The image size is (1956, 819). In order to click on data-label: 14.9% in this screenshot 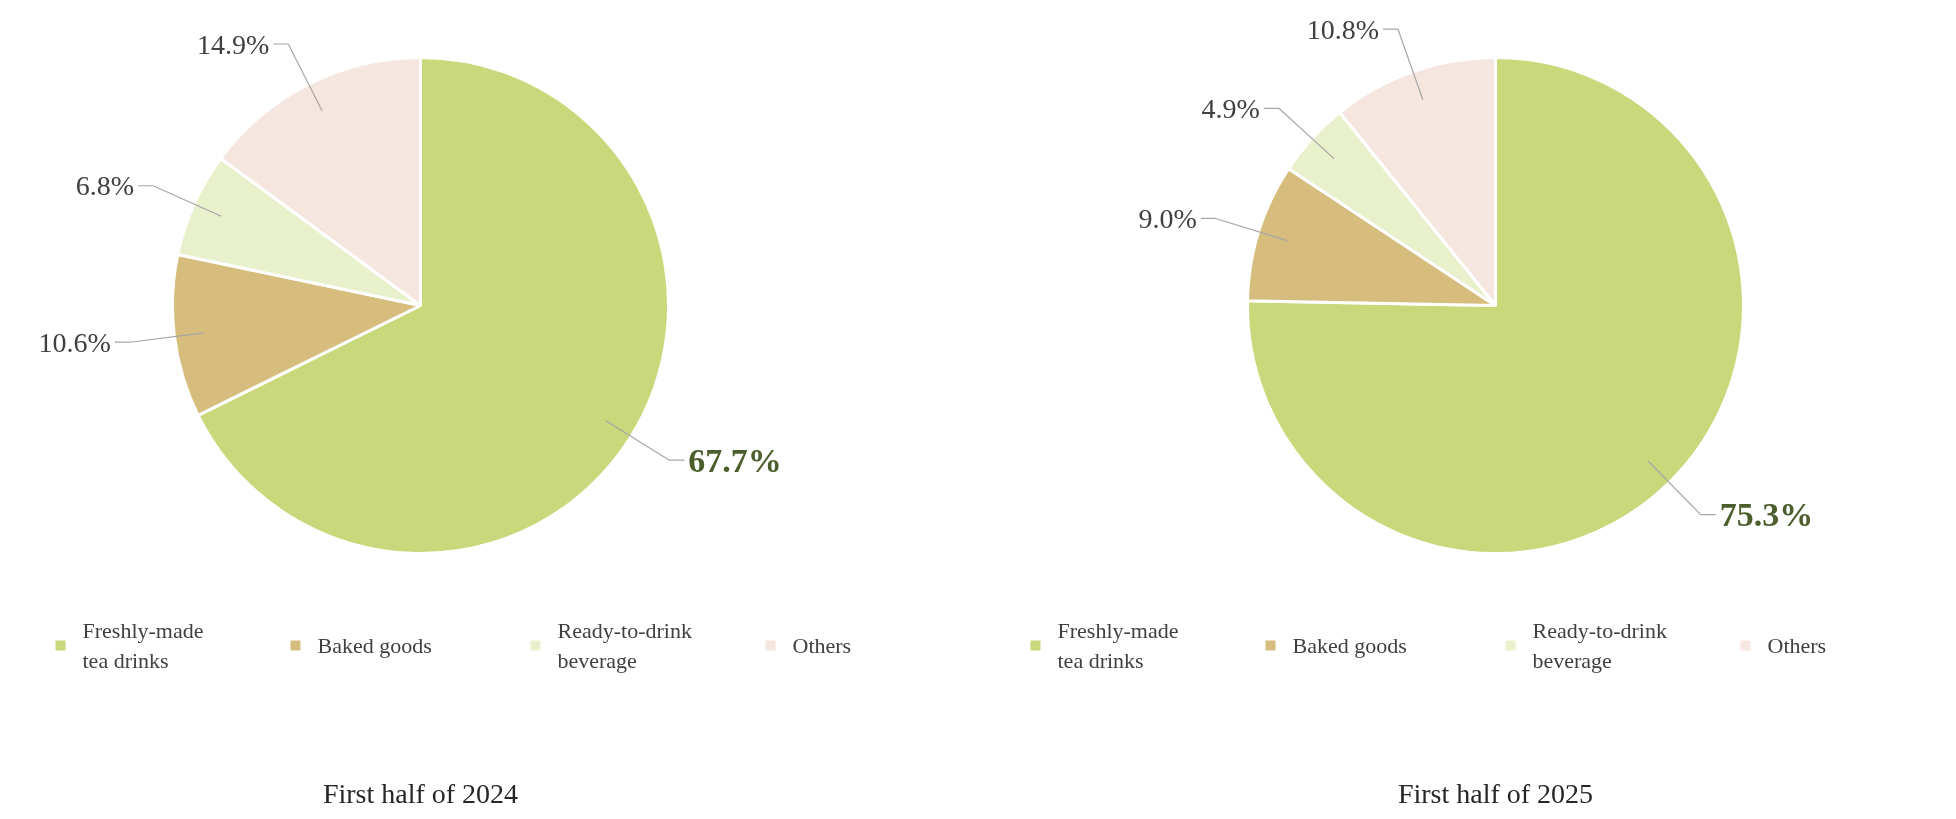, I will do `click(233, 44)`.